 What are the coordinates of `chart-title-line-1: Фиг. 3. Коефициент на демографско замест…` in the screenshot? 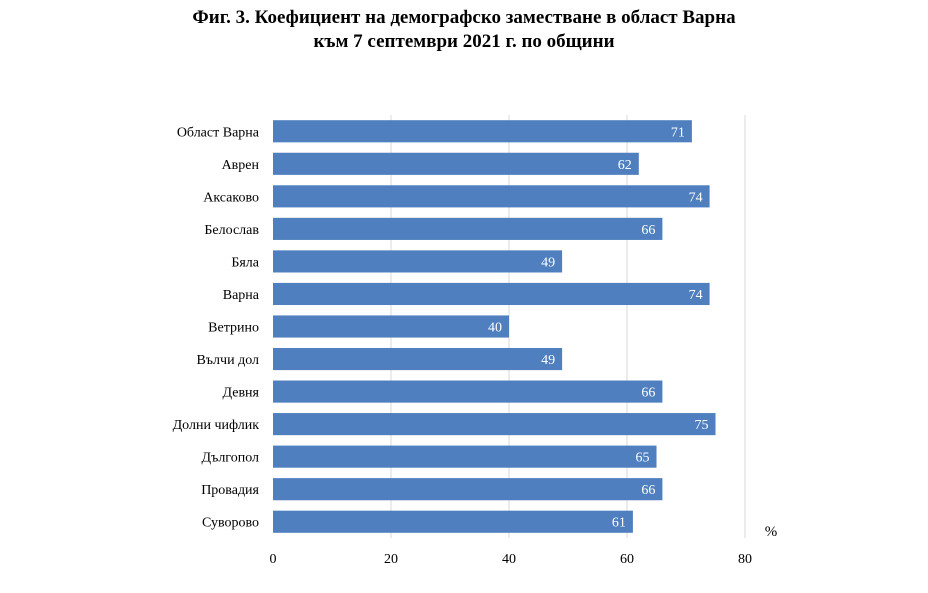 It's located at (464, 17).